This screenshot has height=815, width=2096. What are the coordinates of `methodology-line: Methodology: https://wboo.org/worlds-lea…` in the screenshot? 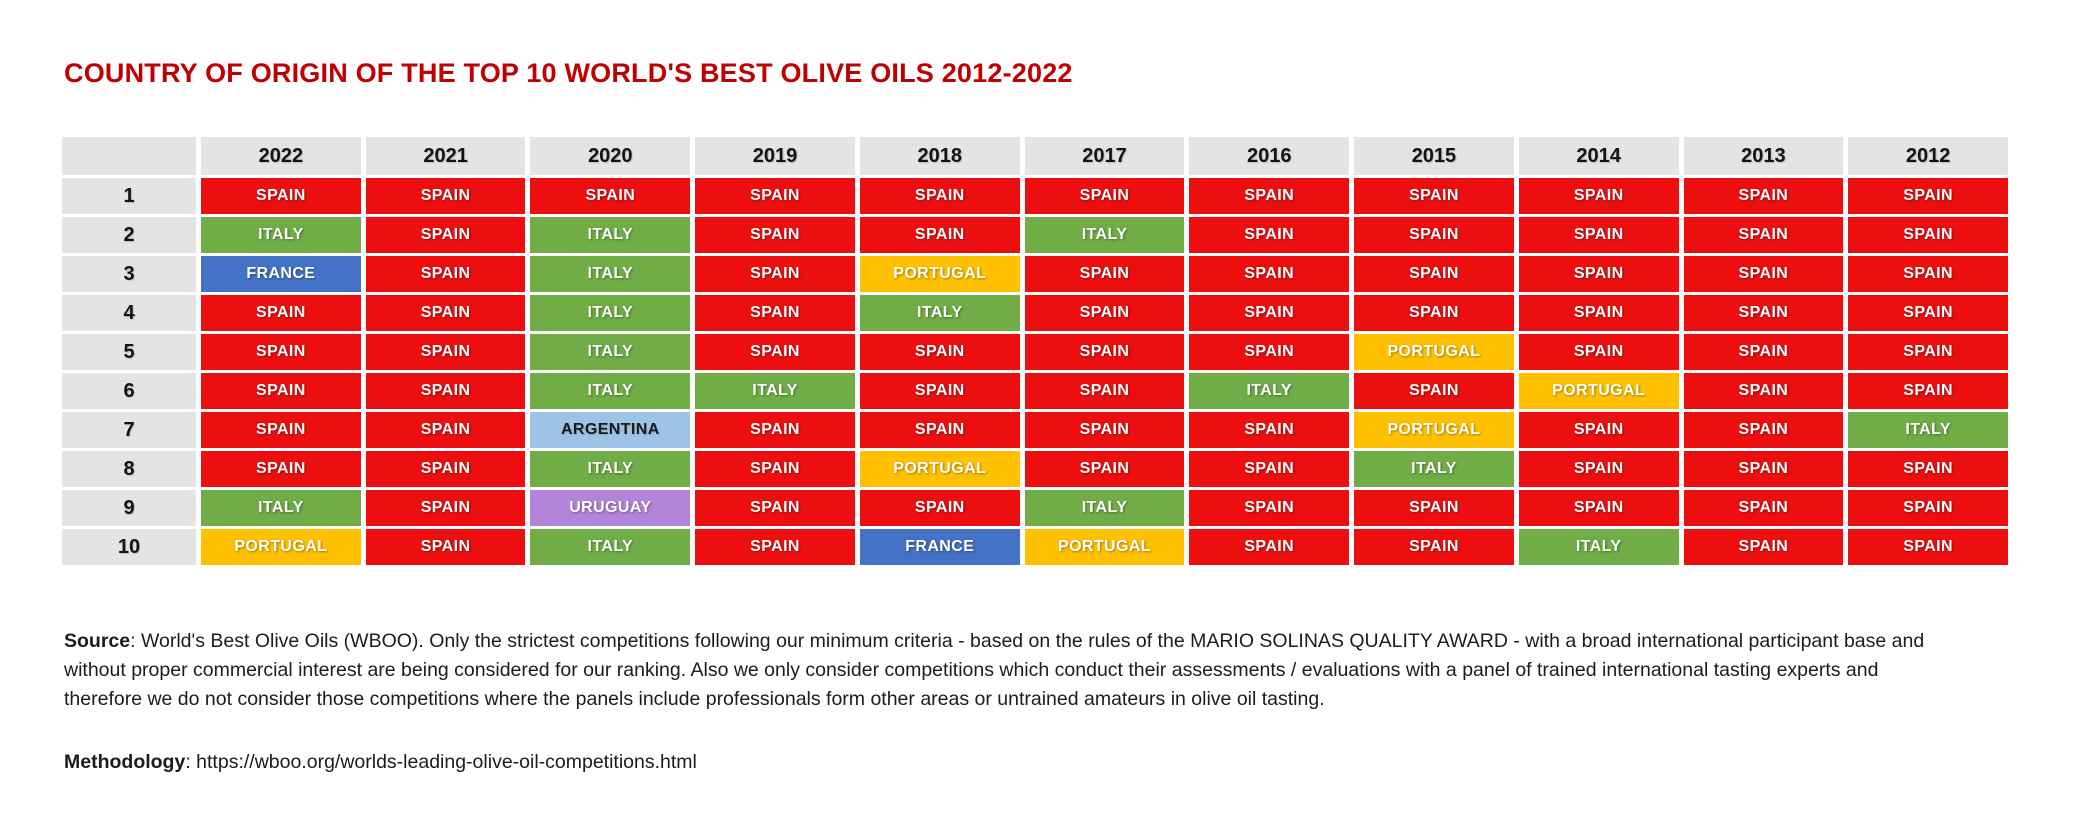 It's located at (1010, 762).